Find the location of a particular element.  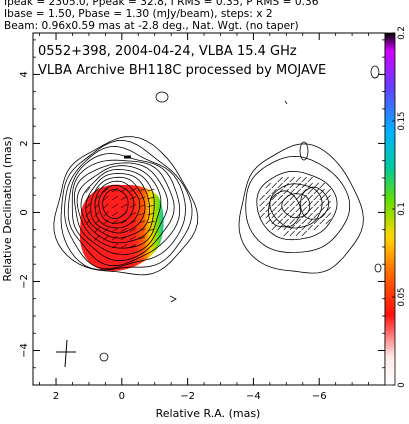

jet-contours is located at coordinates (301, 208).